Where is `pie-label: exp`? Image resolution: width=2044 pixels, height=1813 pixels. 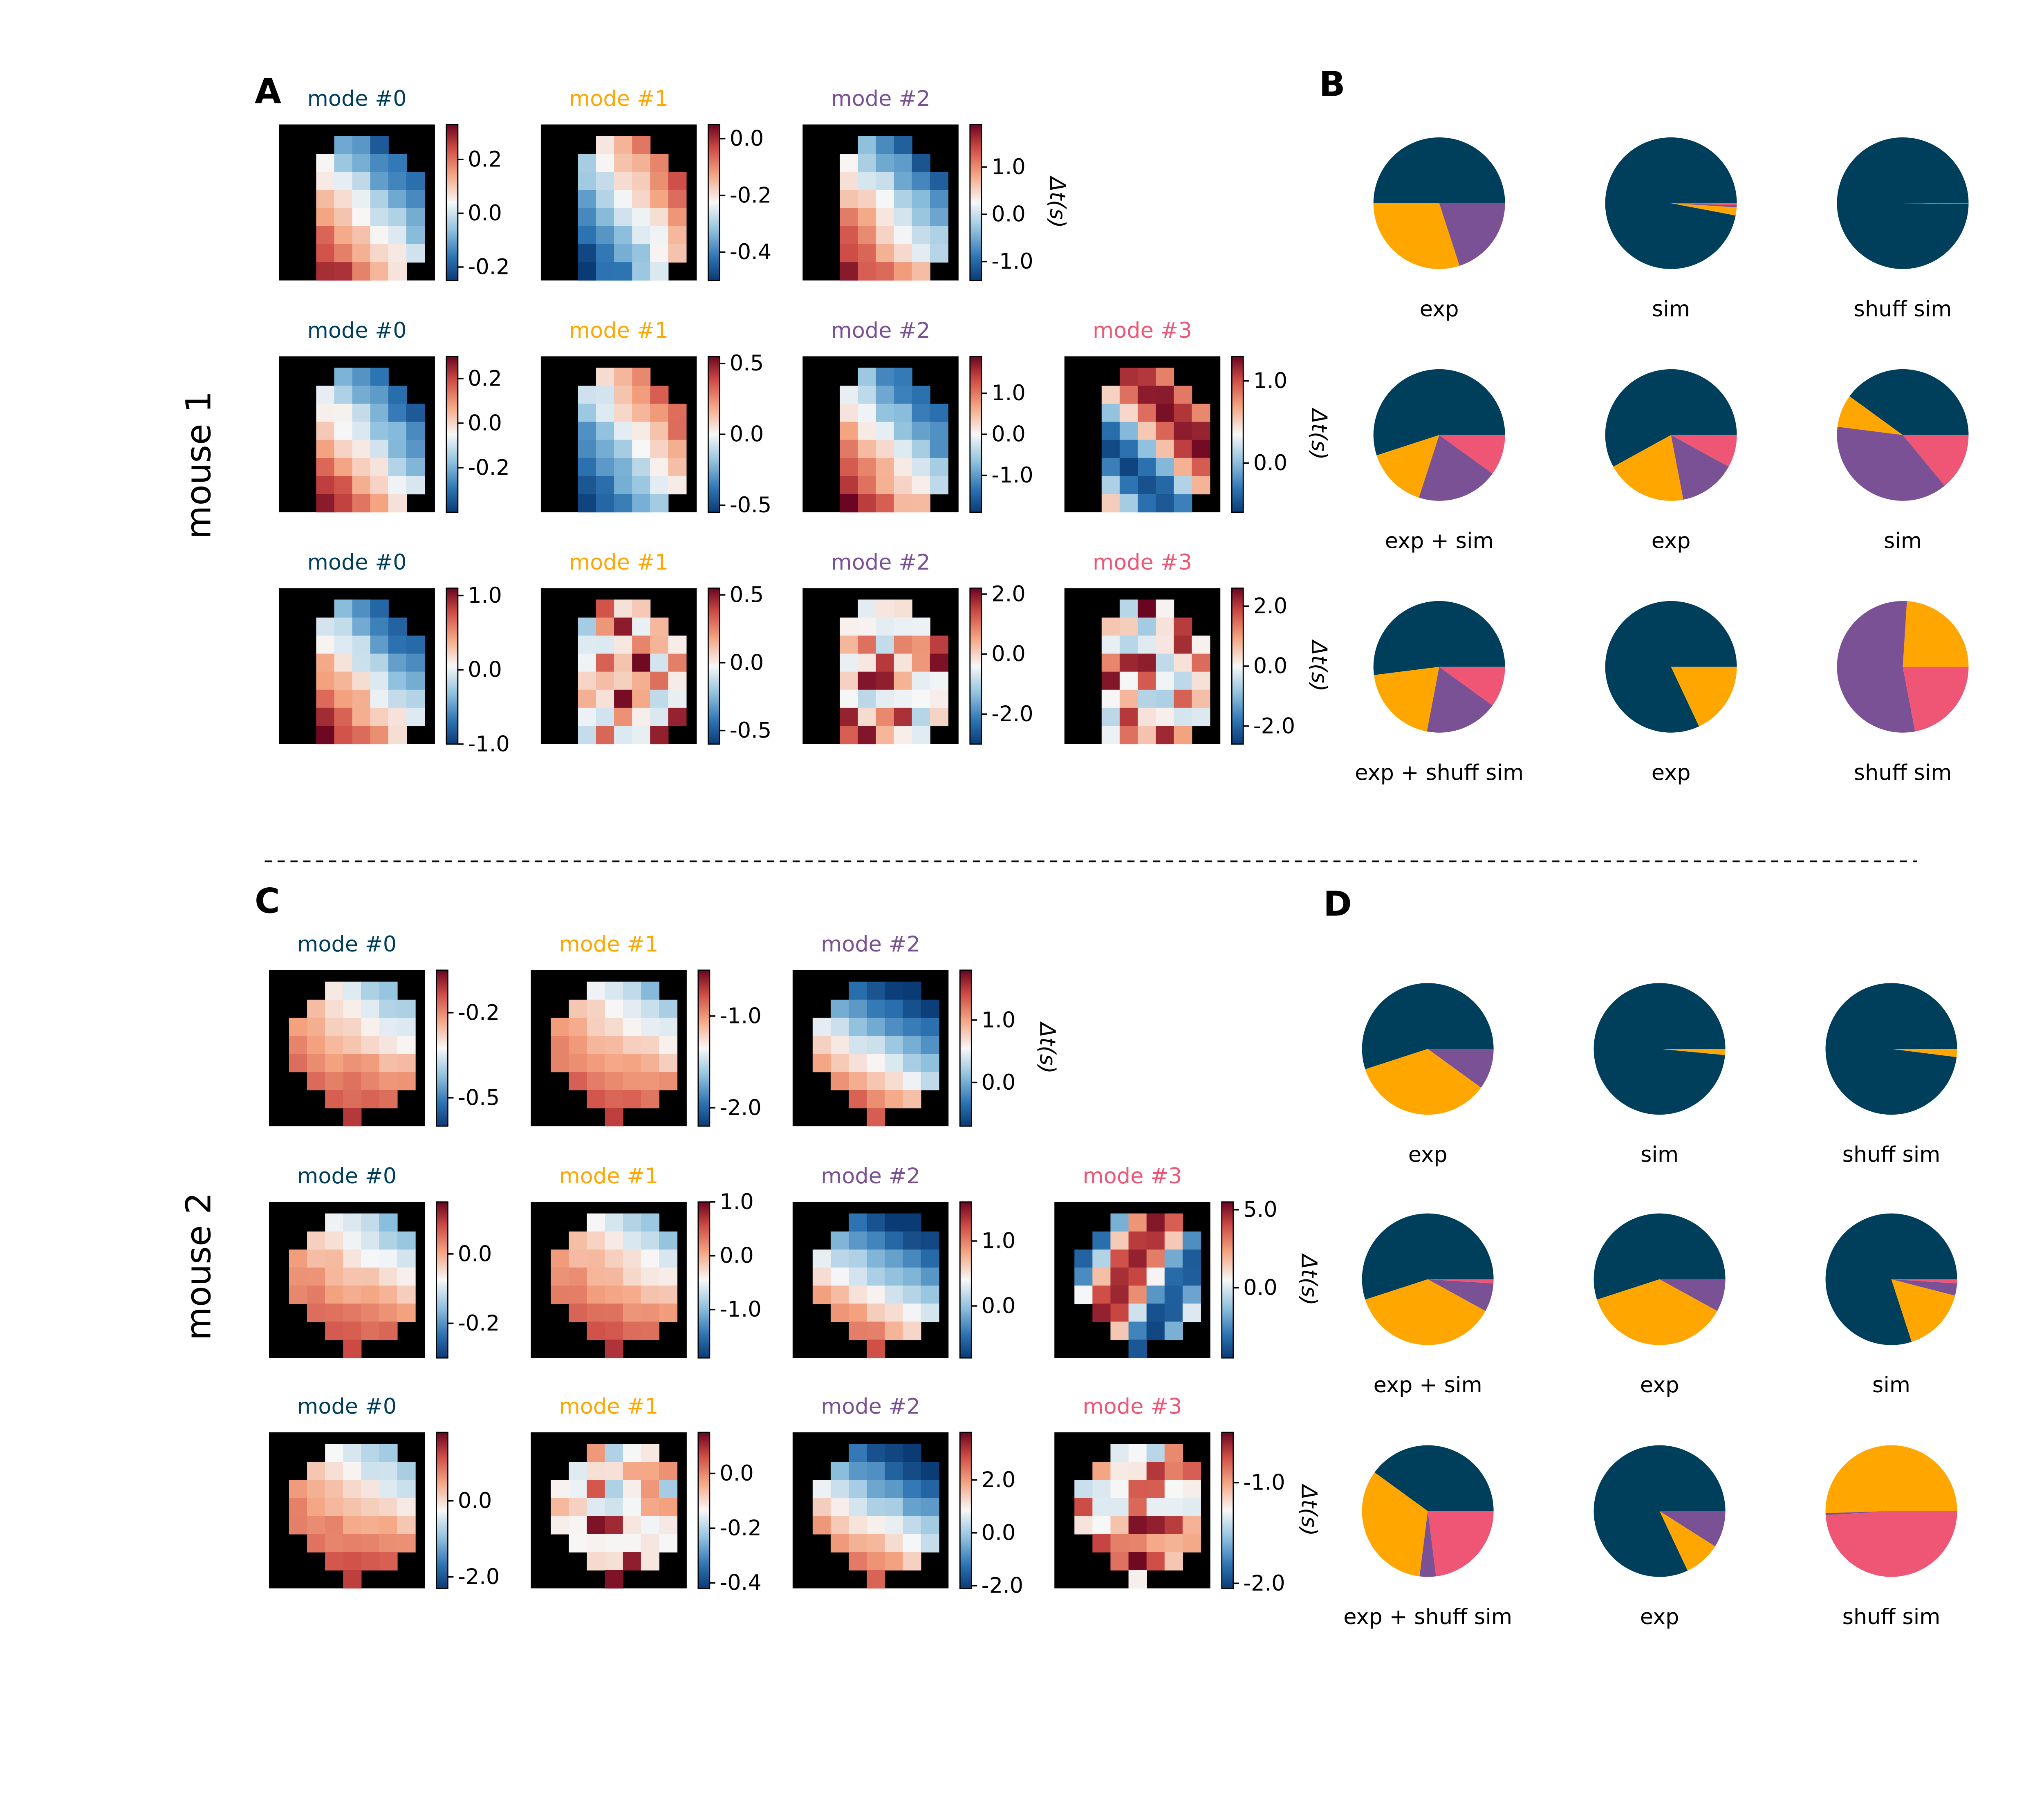
pie-label: exp is located at coordinates (1440, 308).